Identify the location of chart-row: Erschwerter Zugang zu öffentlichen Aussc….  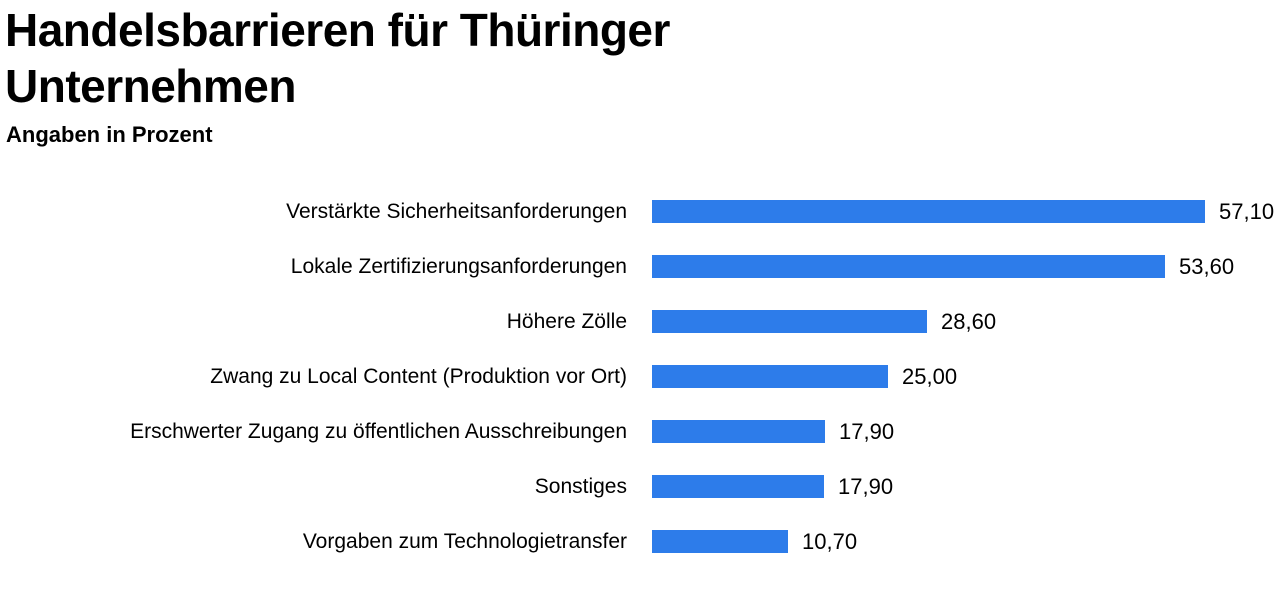
(640, 431).